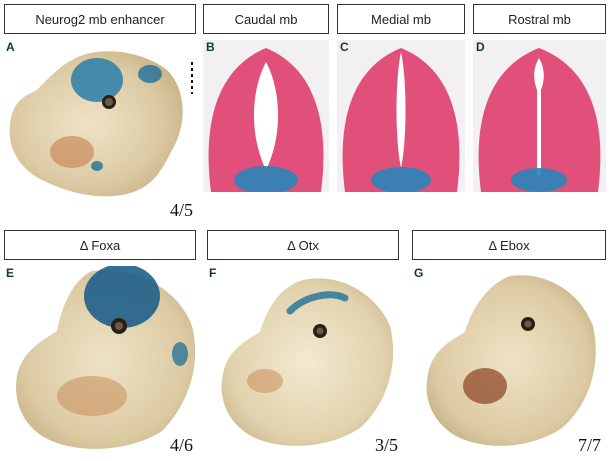  Describe the element at coordinates (303, 245) in the screenshot. I see `header-delta-otx: Δ Otx` at that location.